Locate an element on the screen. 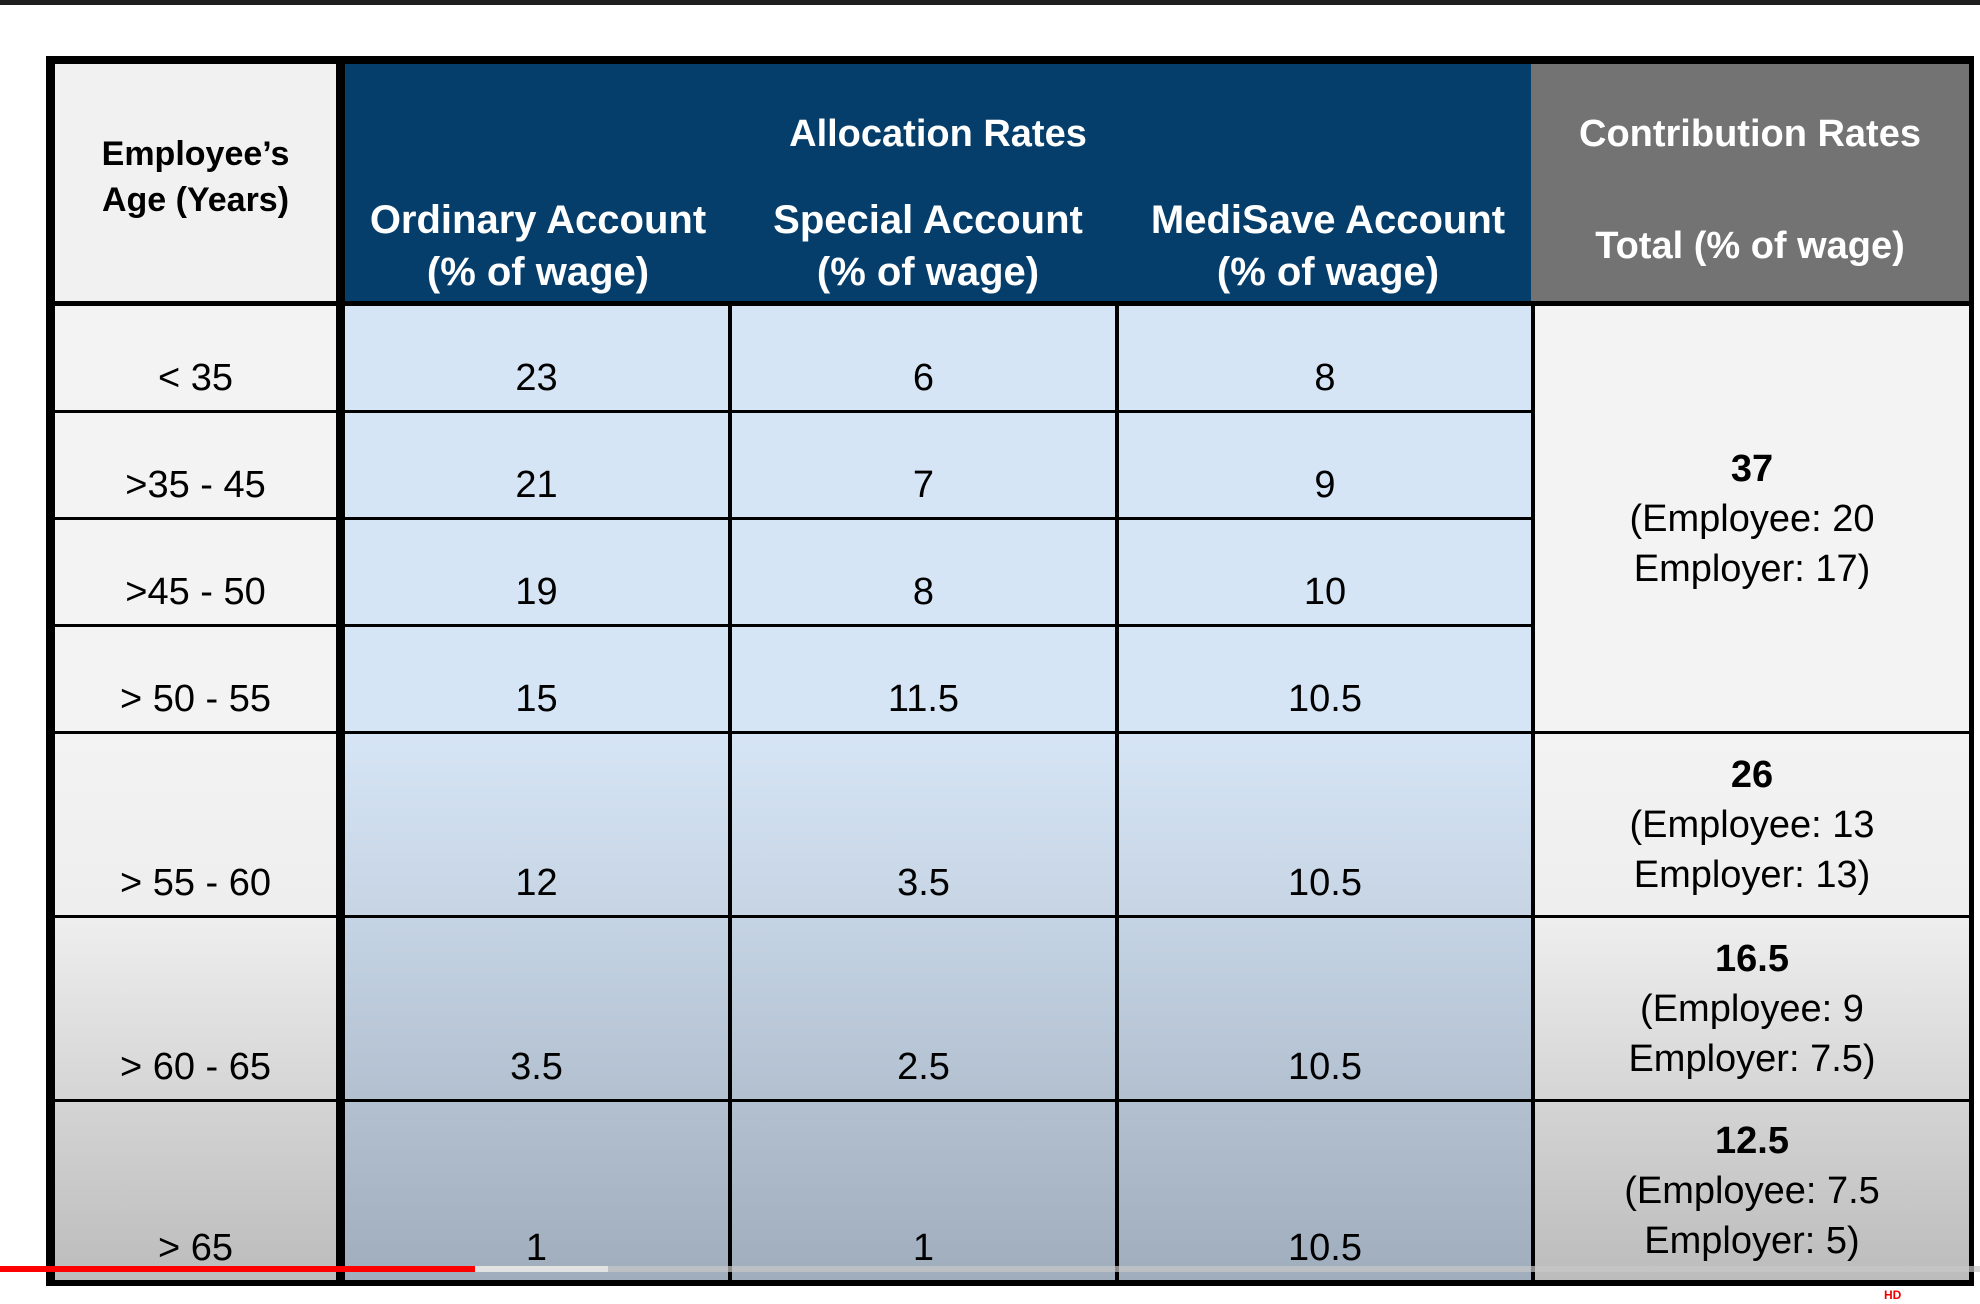 Image resolution: width=1980 pixels, height=1304 pixels. contribution-cell: 37 (Employee: 20 Employer: 17) is located at coordinates (1752, 518).